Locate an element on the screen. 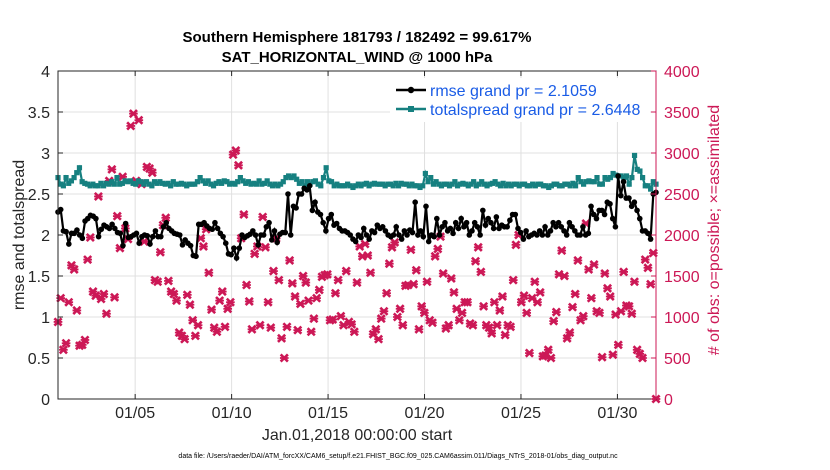 The image size is (830, 470). y-left-tick-label: 0.5 is located at coordinates (39, 359).